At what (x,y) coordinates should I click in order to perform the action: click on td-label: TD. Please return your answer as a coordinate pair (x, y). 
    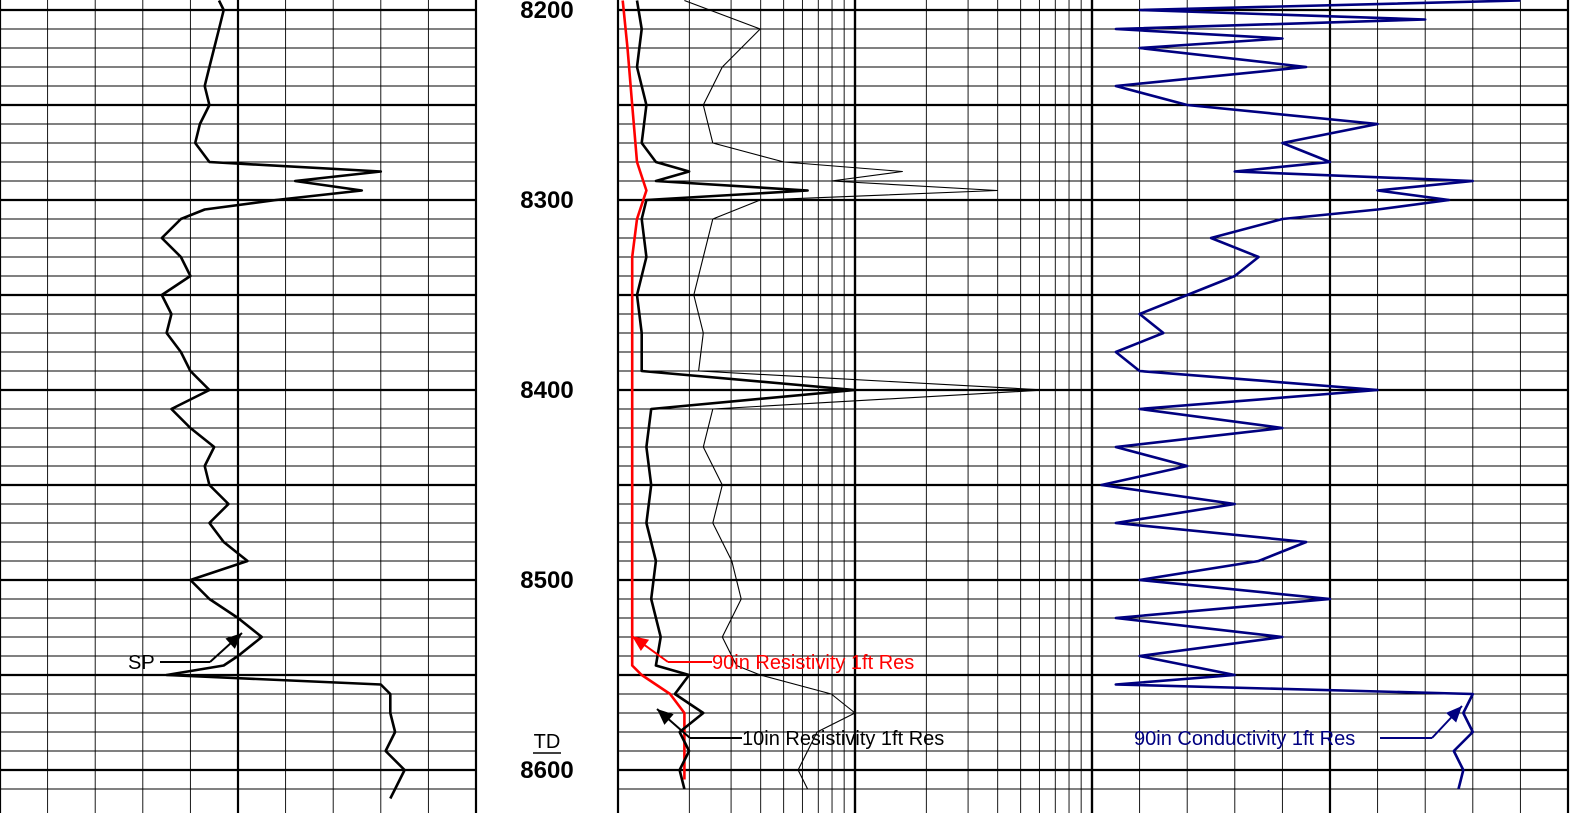
    Looking at the image, I should click on (547, 742).